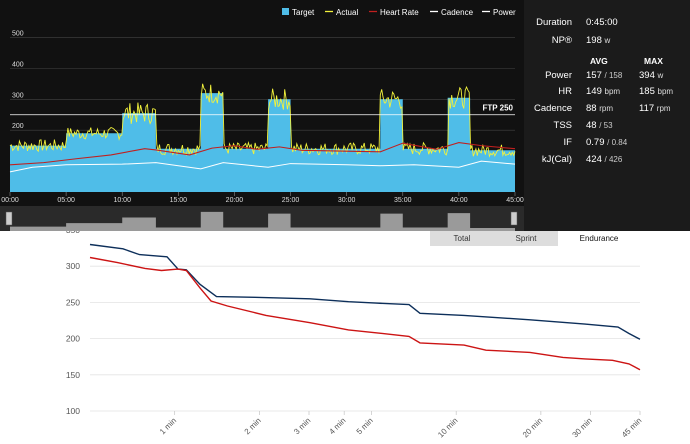 The image size is (690, 444). I want to click on curve-x-tick-label: 45 min, so click(631, 427).